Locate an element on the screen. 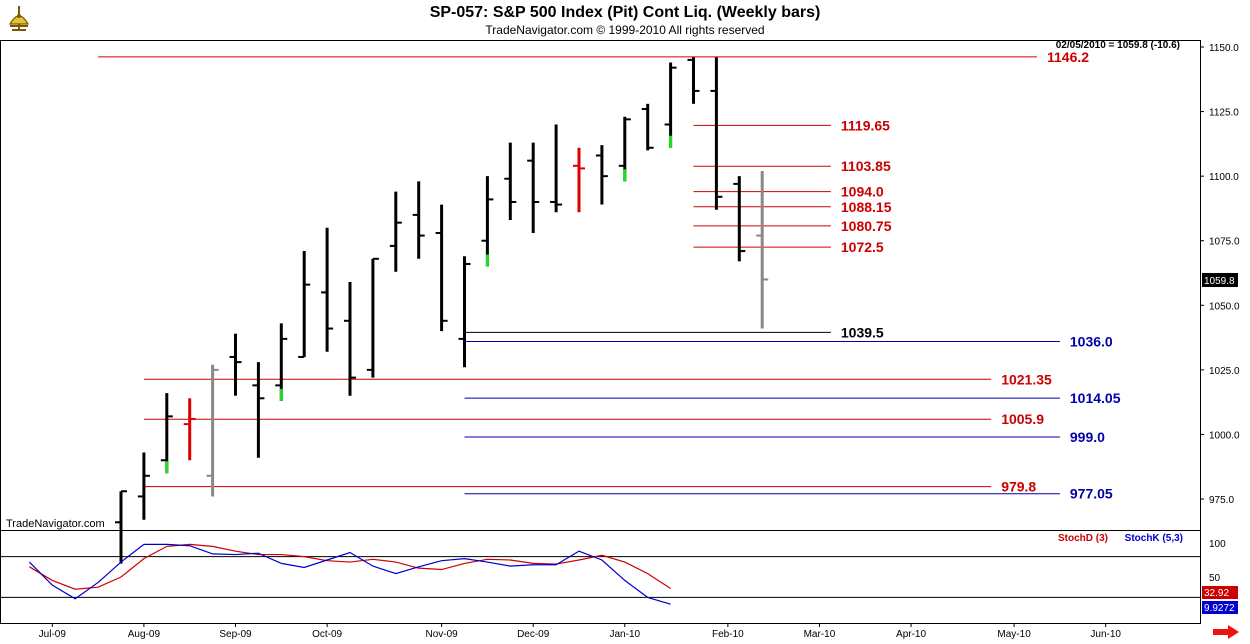 Image resolution: width=1250 pixels, height=644 pixels. x-tick-label: Aug-09 is located at coordinates (144, 634).